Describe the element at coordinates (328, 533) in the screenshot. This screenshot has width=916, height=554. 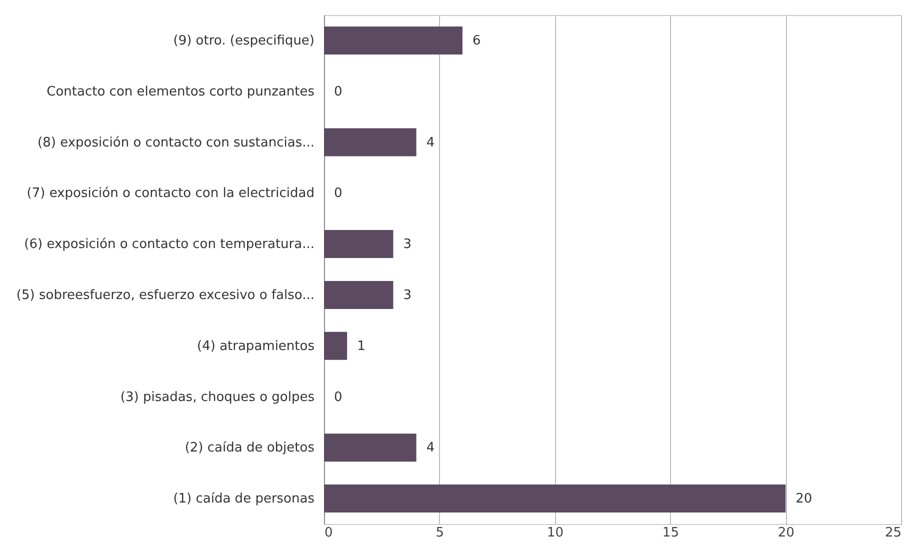
I see `x-tick-label: 0` at that location.